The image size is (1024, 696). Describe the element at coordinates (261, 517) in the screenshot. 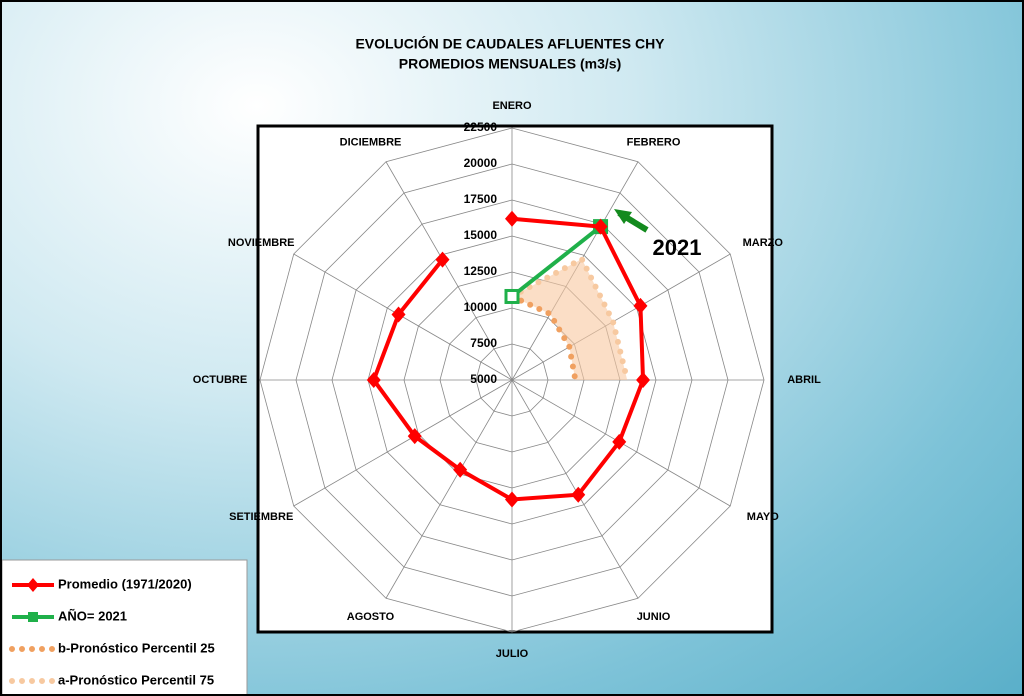

I see `category-label: SETIEMBRE` at that location.